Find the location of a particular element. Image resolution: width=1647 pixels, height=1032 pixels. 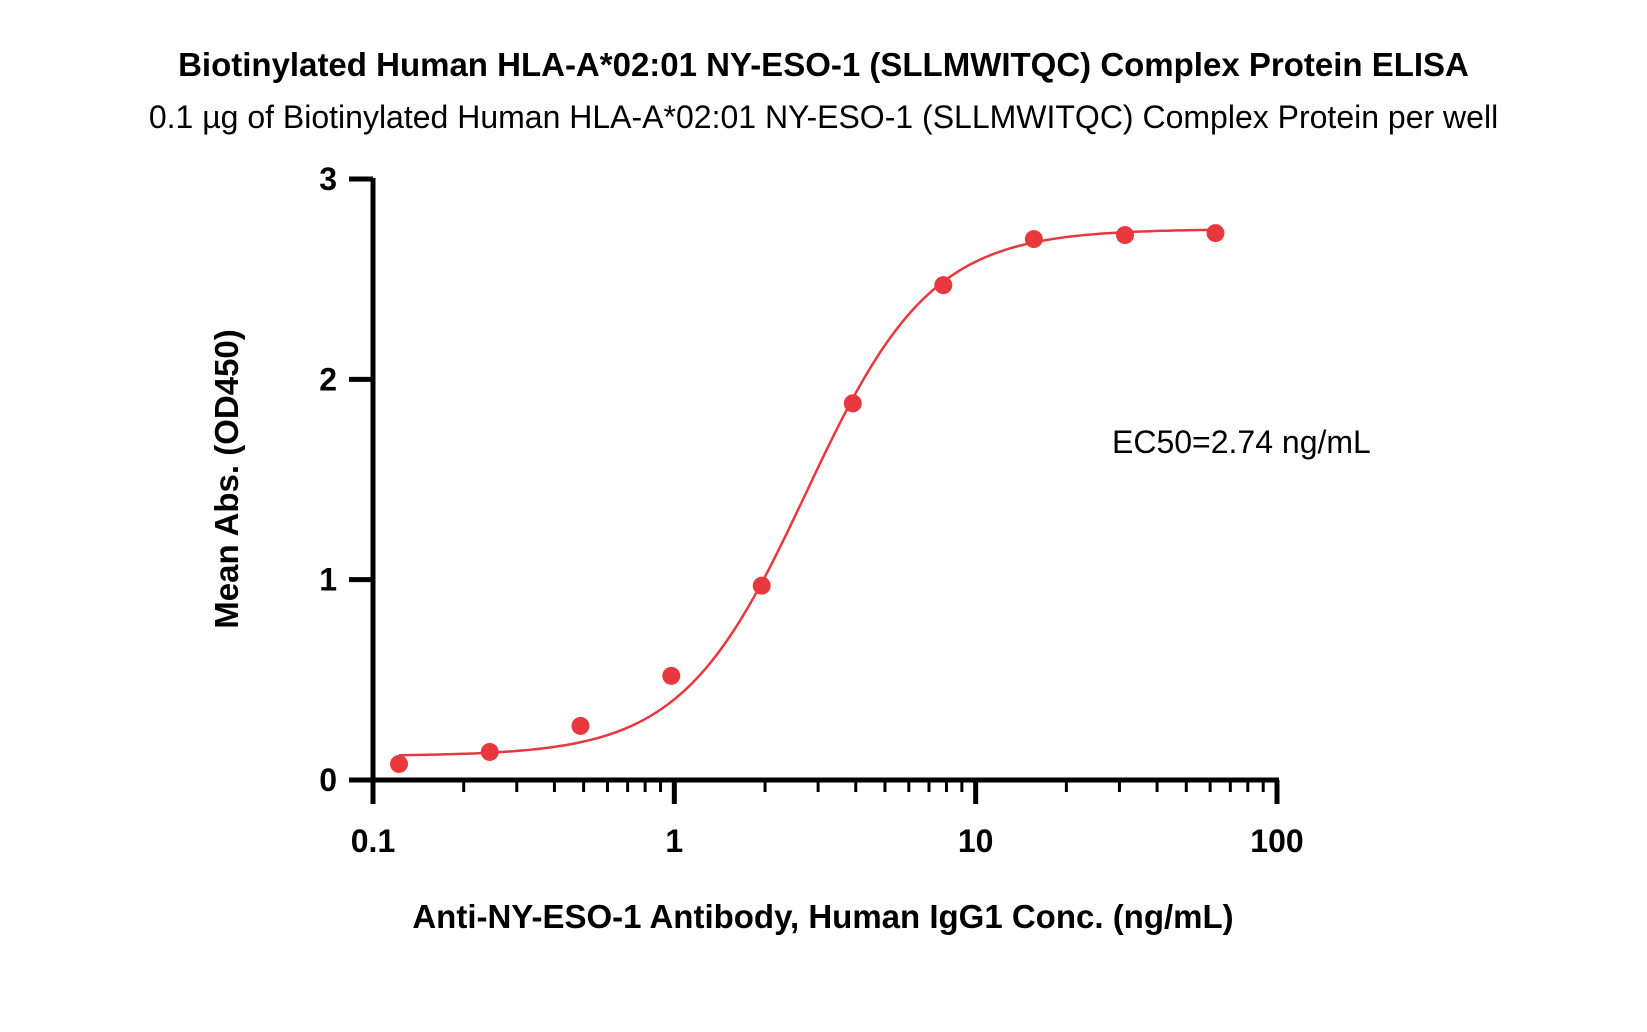

x-tick-label: 0.1 is located at coordinates (373, 841).